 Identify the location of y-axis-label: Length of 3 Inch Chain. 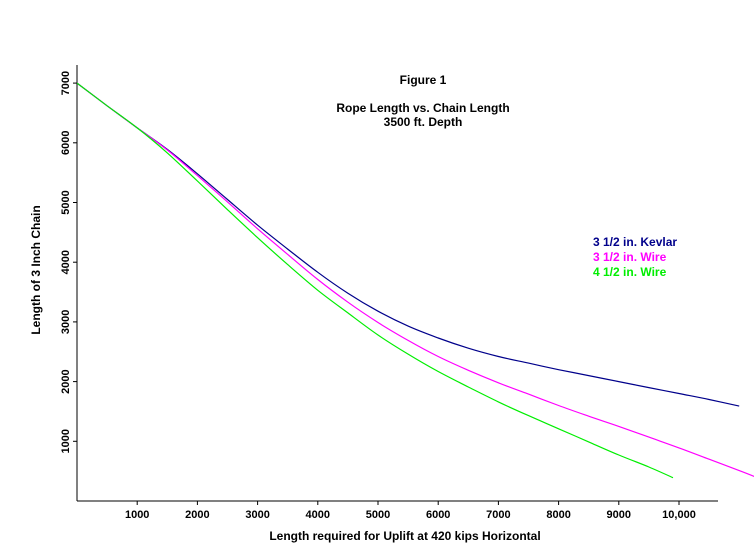
(36, 269).